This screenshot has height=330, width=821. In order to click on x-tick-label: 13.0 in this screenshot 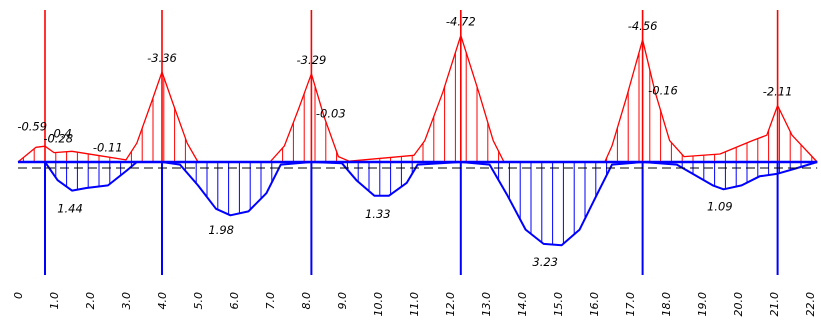, I will do `click(486, 304)`.